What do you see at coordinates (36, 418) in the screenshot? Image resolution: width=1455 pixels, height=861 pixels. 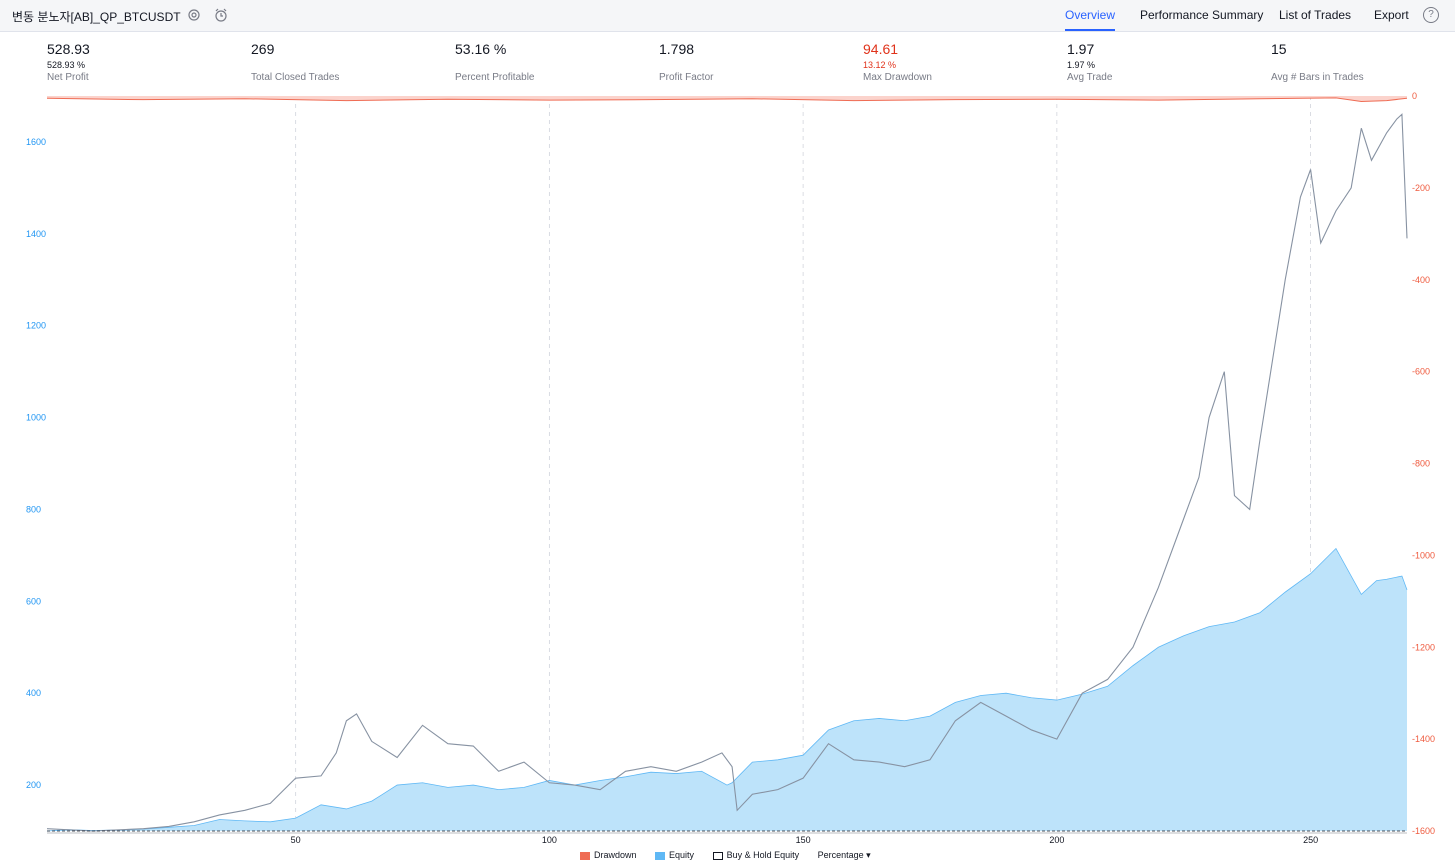 I see `left-tick-label: 1000` at bounding box center [36, 418].